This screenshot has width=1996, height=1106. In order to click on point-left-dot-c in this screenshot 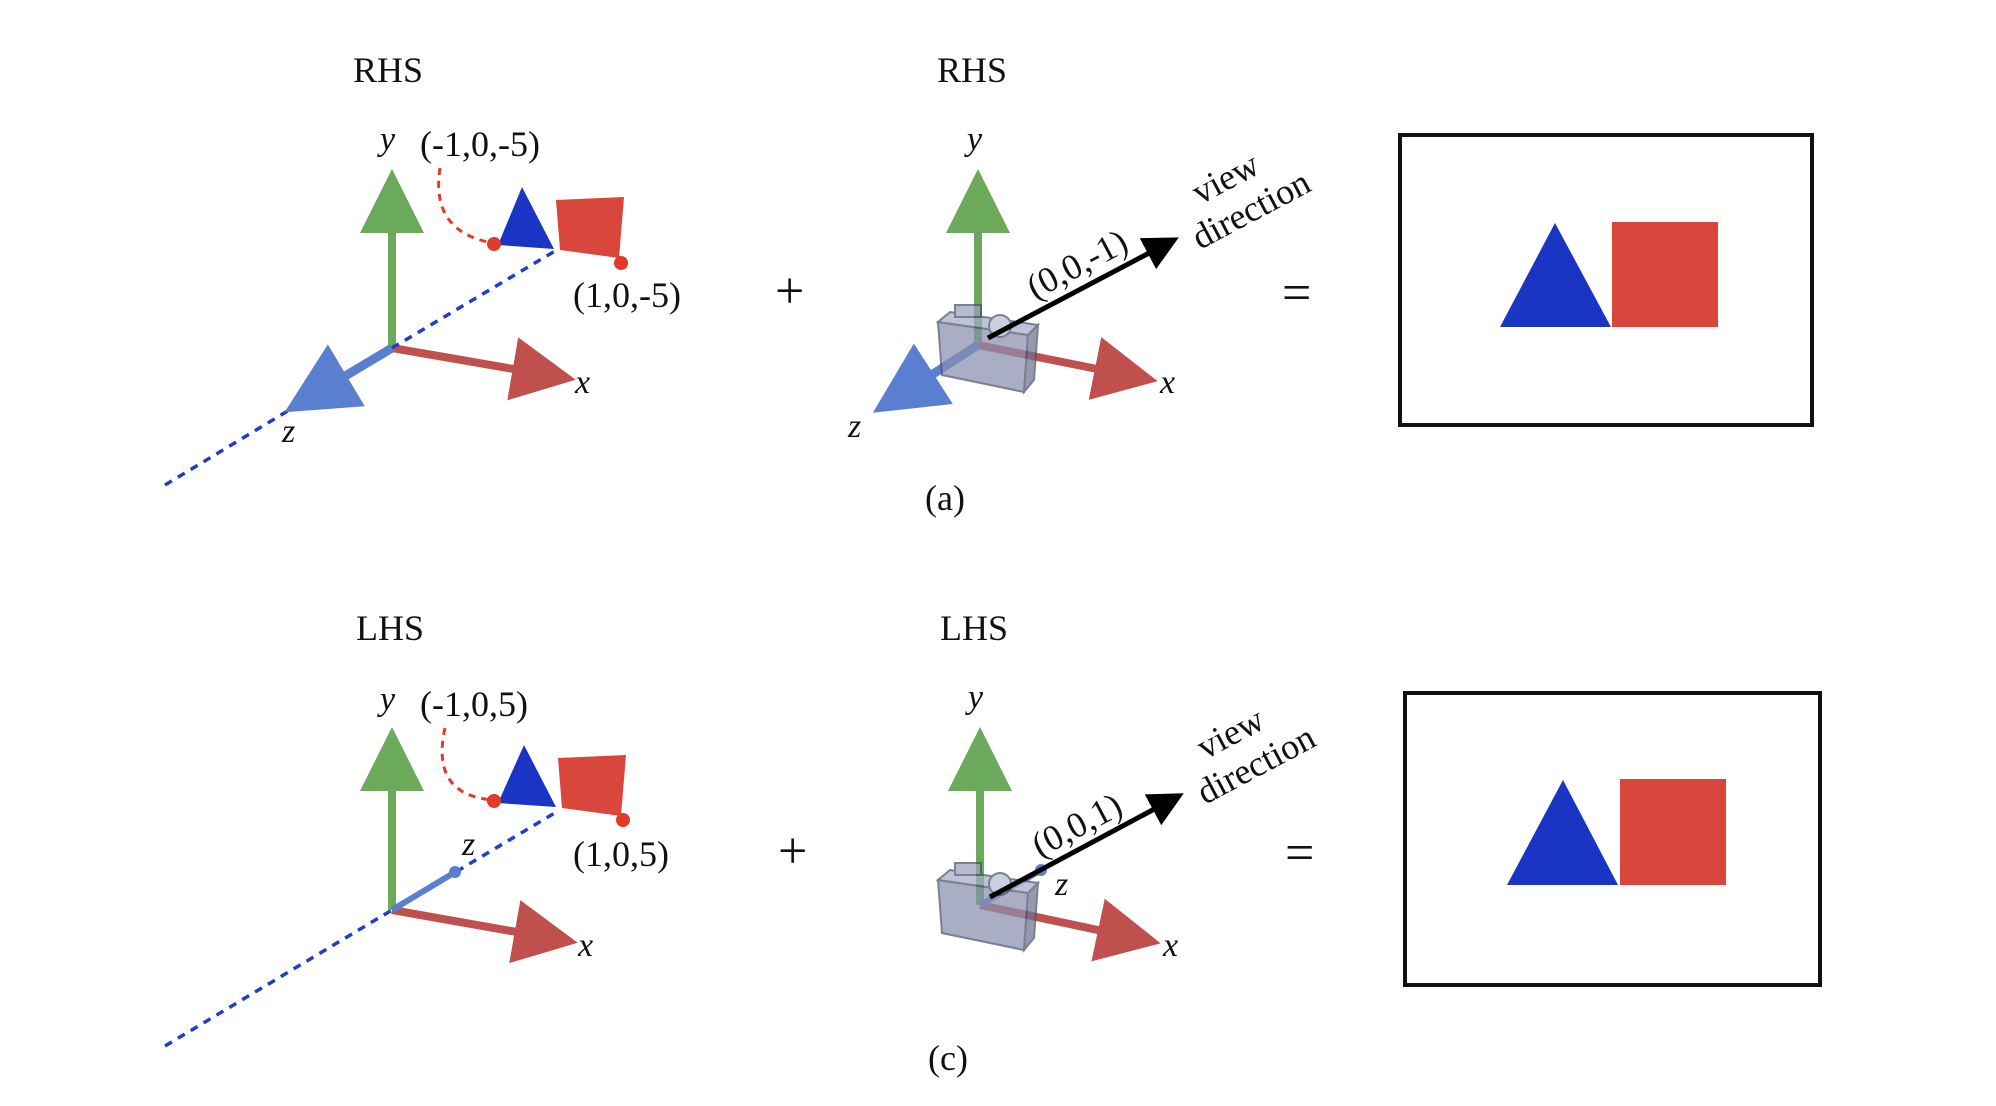, I will do `click(494, 801)`.